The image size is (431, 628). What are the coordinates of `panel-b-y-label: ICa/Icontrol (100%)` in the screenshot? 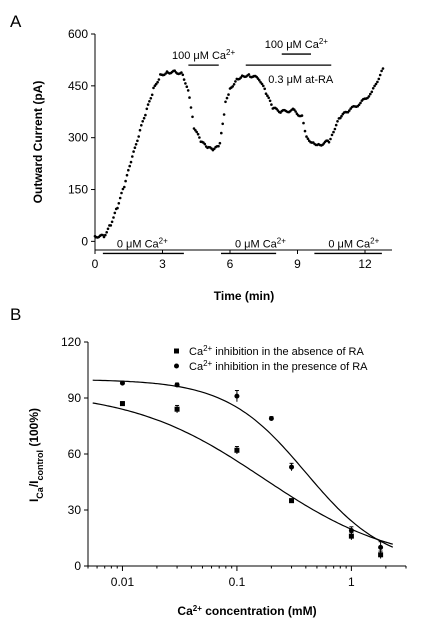 It's located at (36, 455).